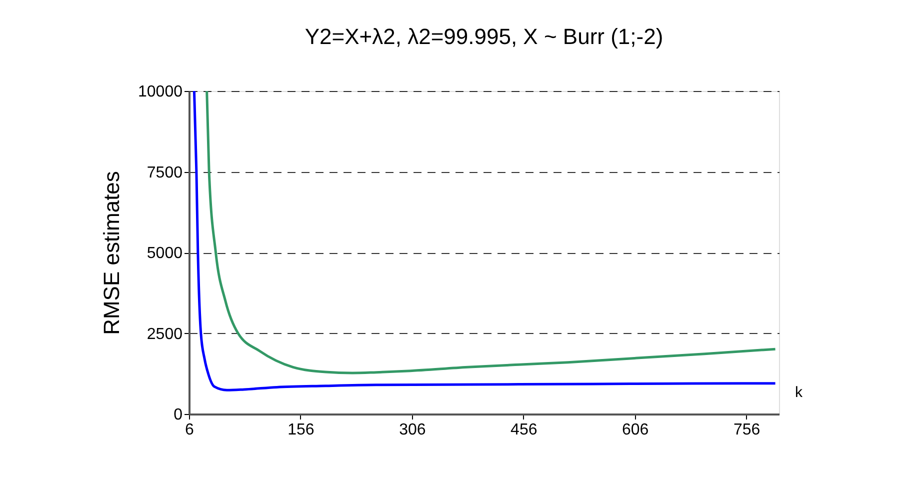  What do you see at coordinates (164, 173) in the screenshot?
I see `y-tick-label: 7500` at bounding box center [164, 173].